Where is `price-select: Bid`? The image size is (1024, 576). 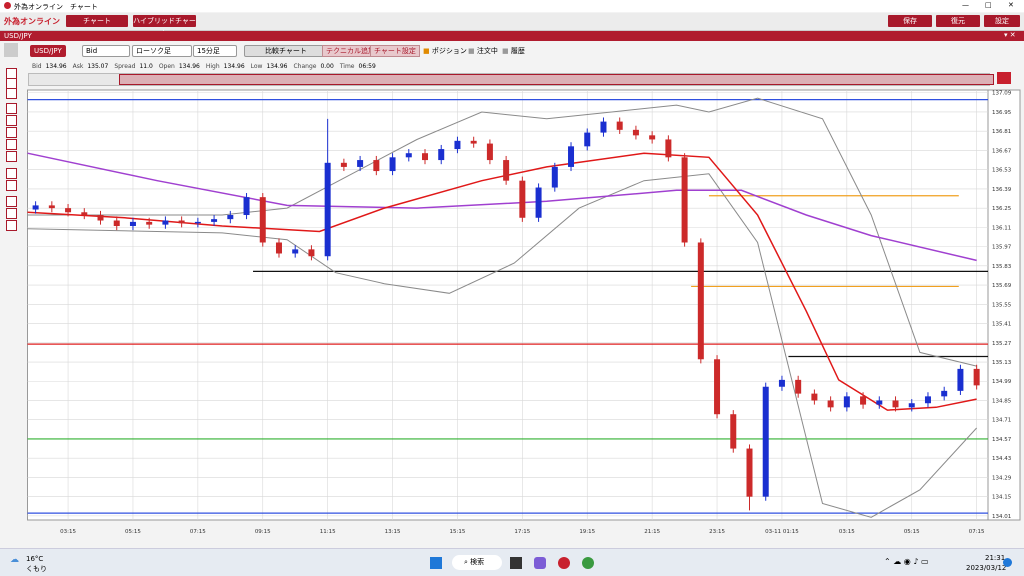 price-select: Bid is located at coordinates (106, 51).